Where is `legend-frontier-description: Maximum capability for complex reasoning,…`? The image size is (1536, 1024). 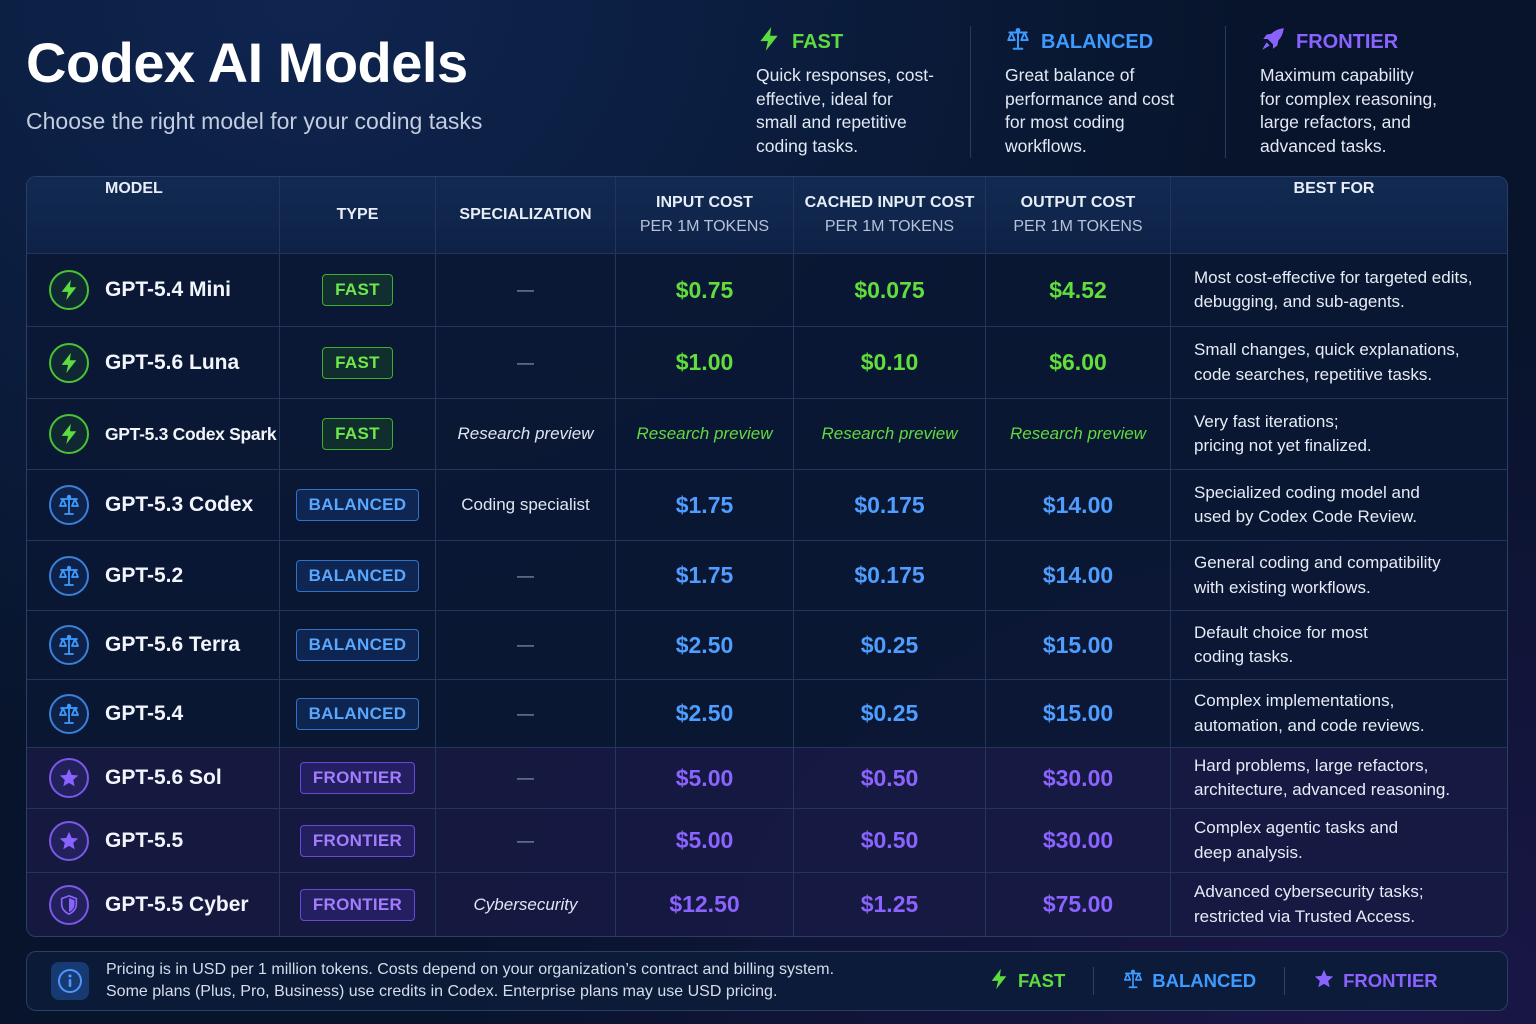 legend-frontier-description: Maximum capability for complex reasoning,… is located at coordinates (1380, 111).